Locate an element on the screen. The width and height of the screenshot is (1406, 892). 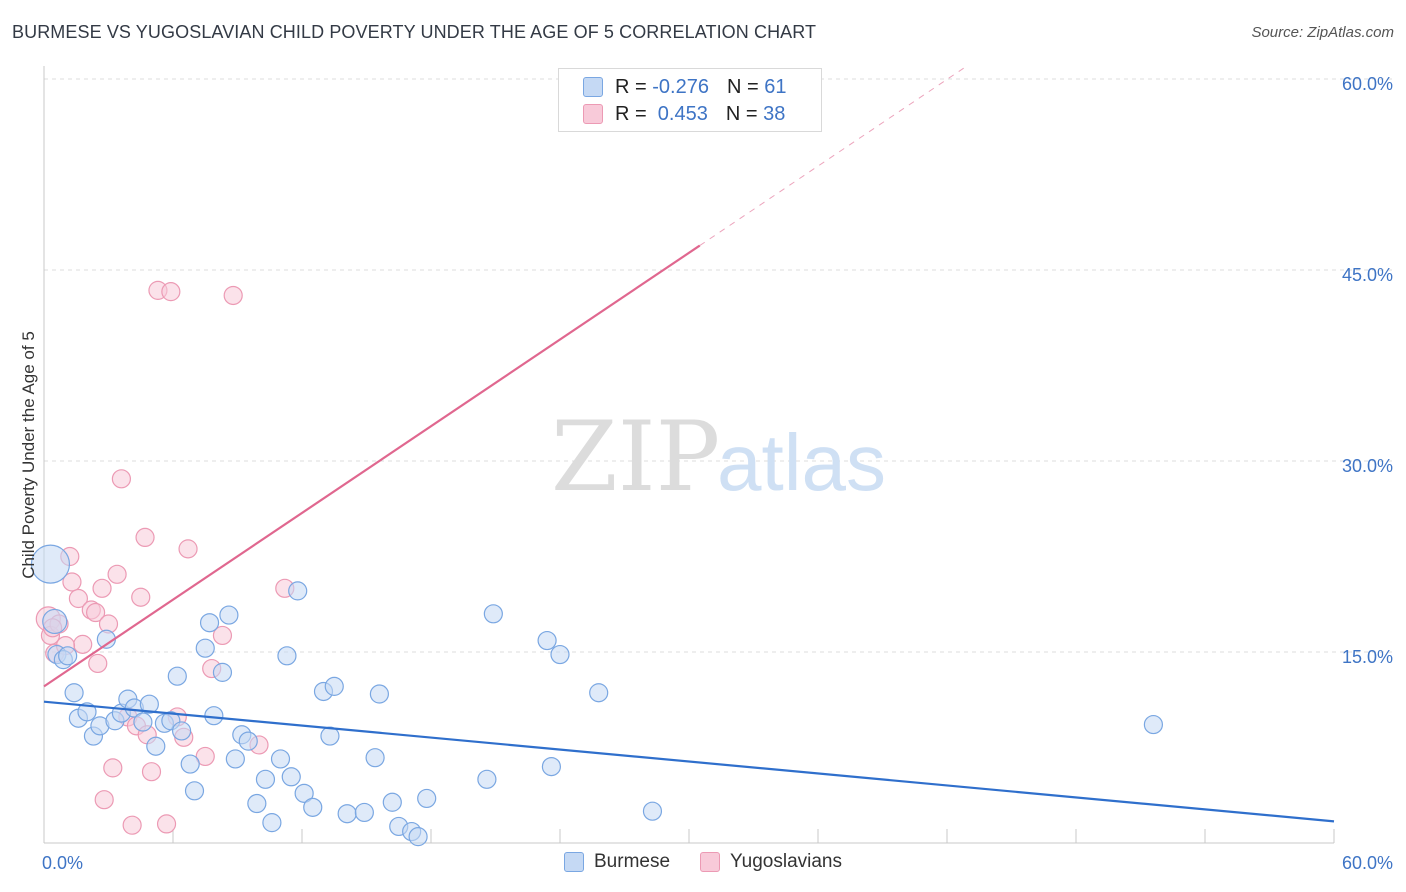
x-tick-label-max: 60.0% is located at coordinates (1367, 863).